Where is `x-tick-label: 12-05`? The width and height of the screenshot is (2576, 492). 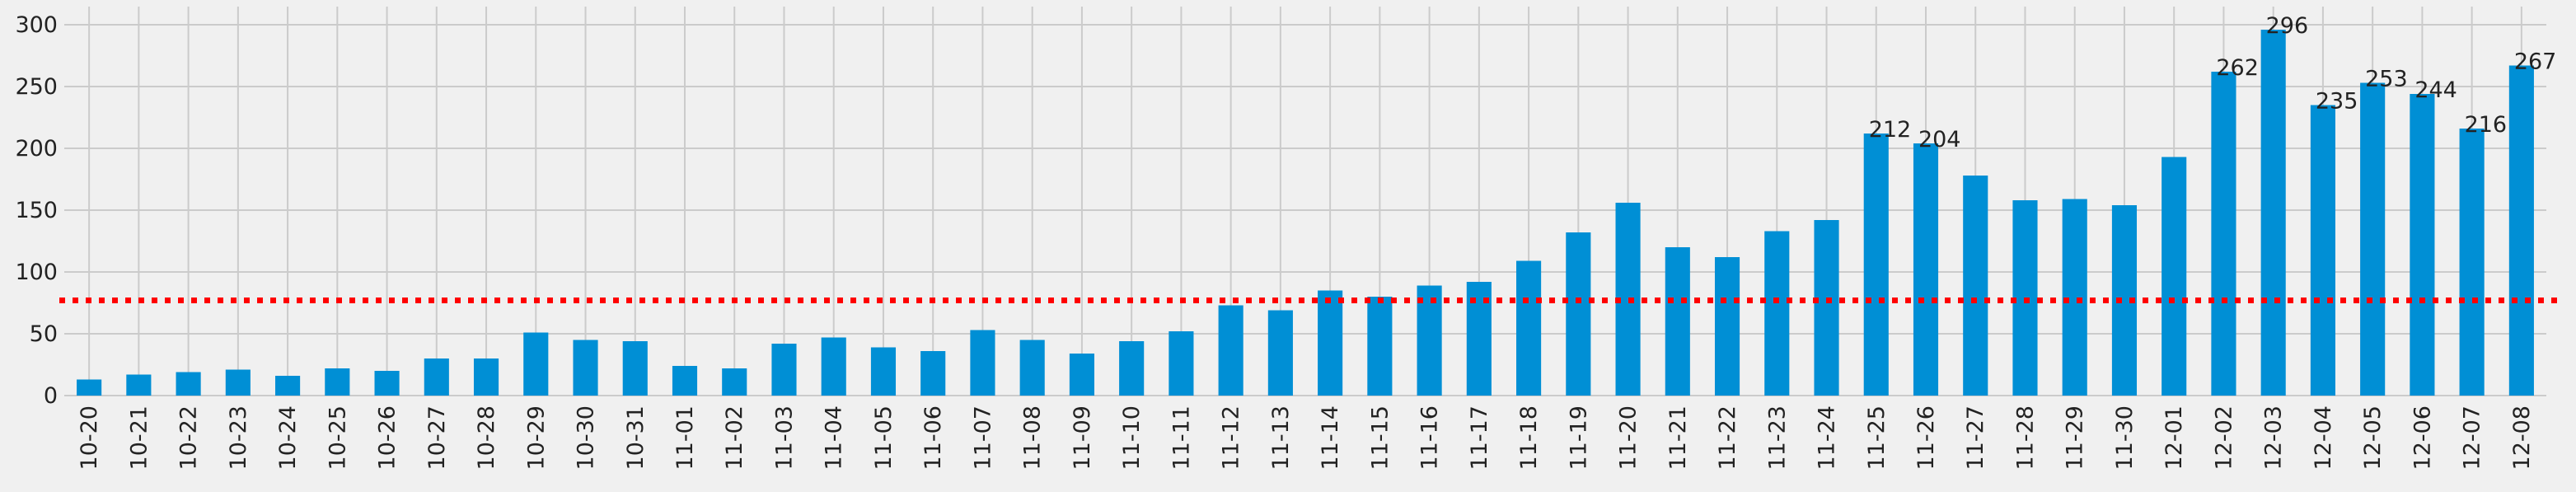
x-tick-label: 12-05 is located at coordinates (2373, 437).